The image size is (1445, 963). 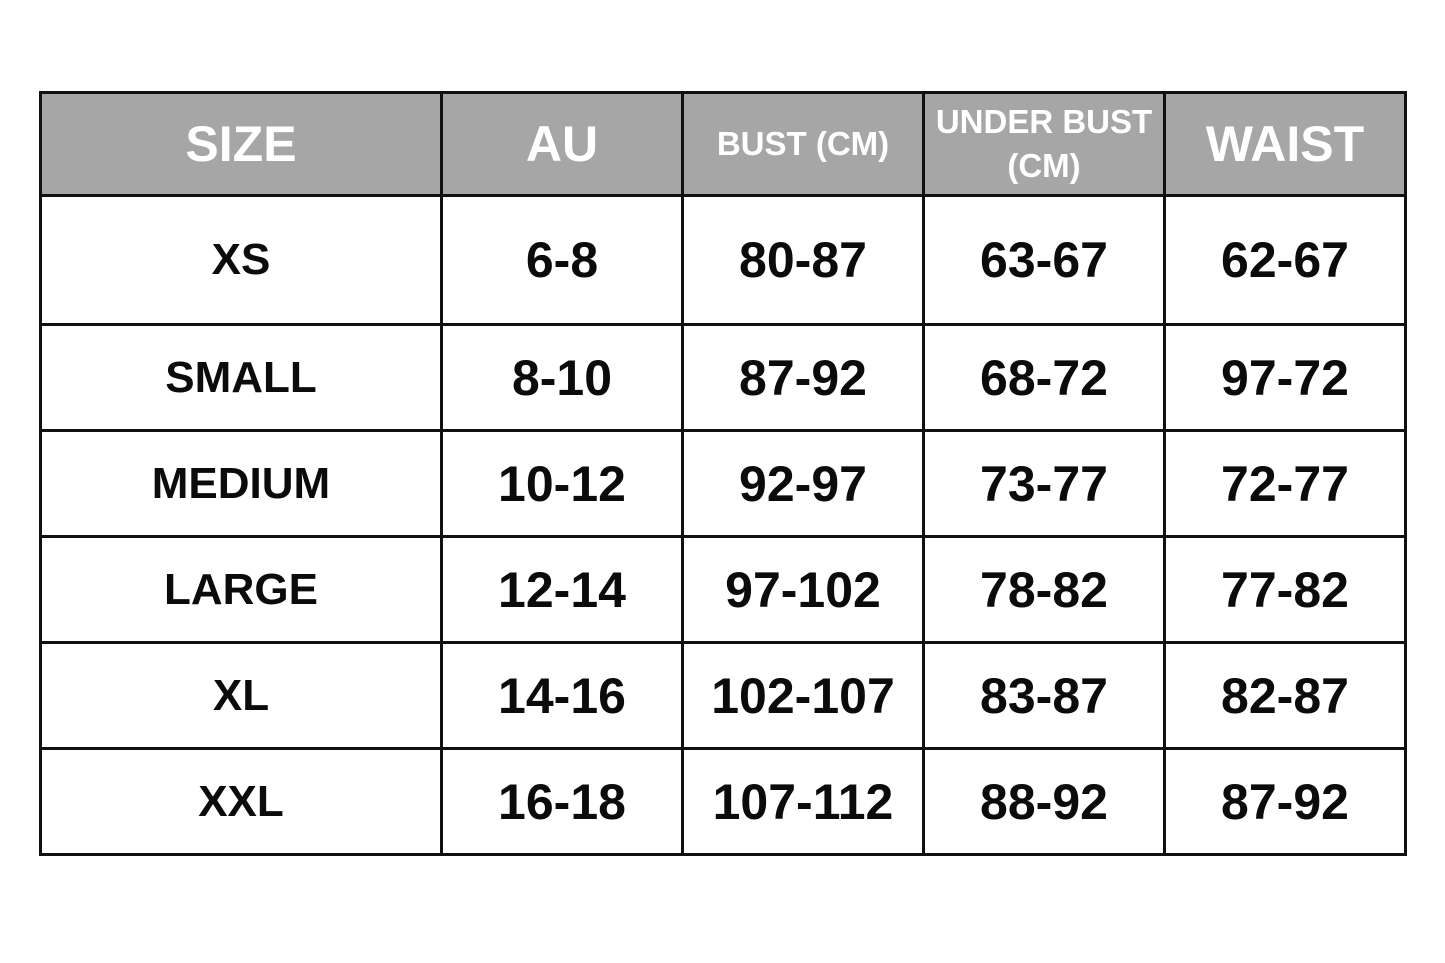 I want to click on cell-bust: 97-102, so click(x=803, y=589).